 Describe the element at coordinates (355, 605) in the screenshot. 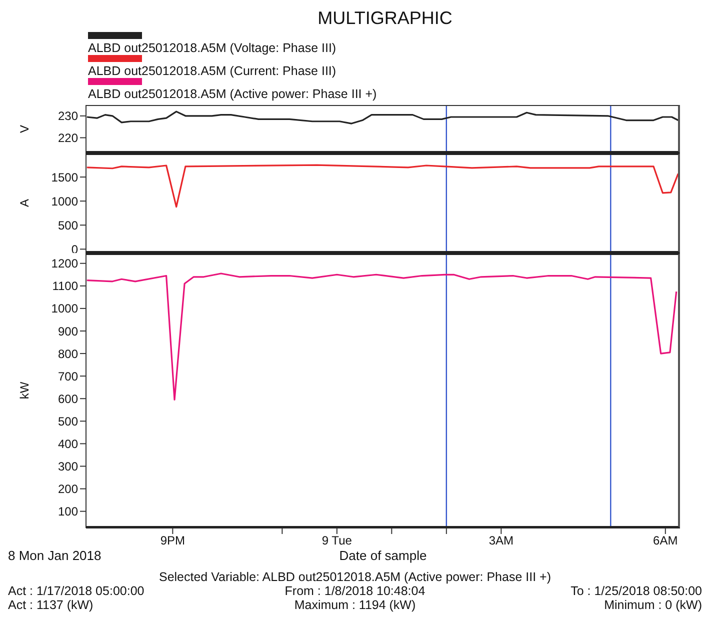

I see `text: Maximum : 1194 (kW)` at that location.